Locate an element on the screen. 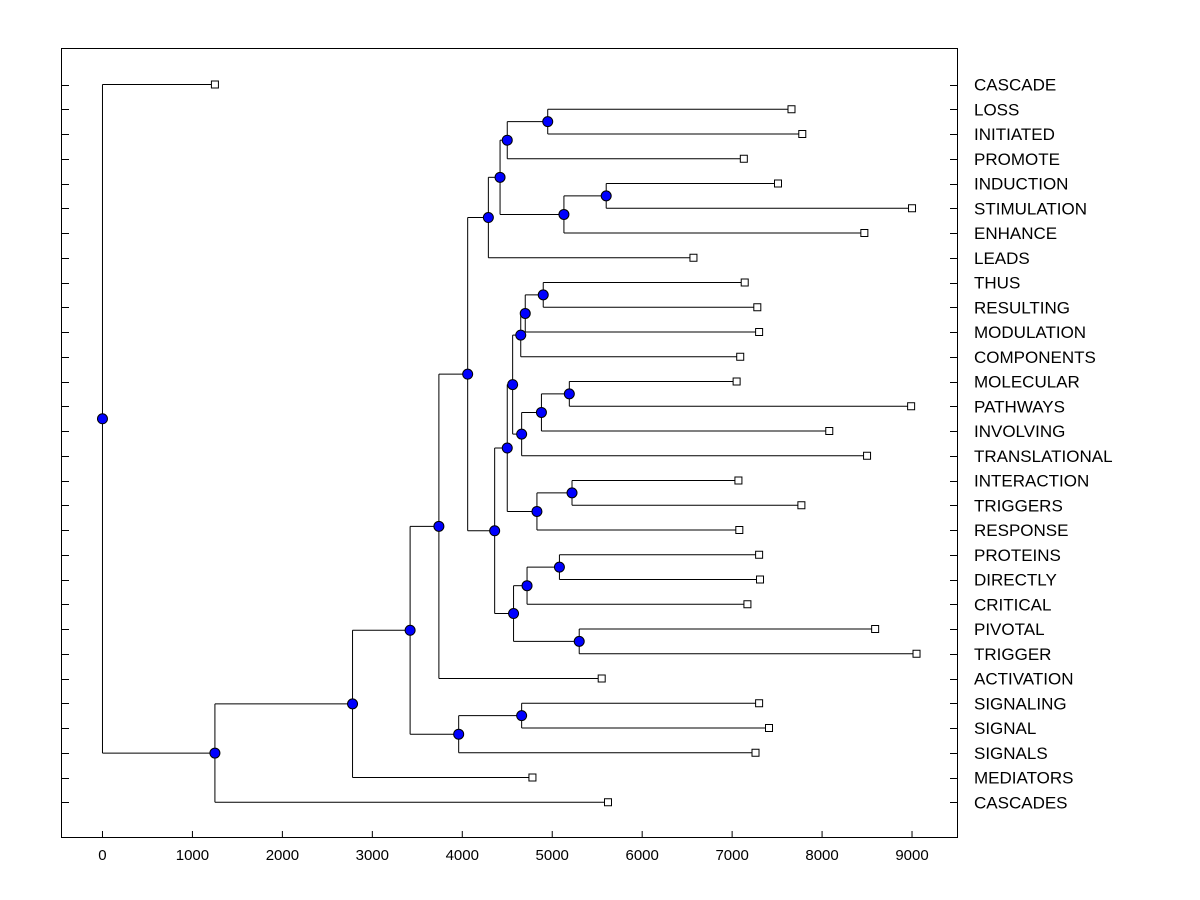 This screenshot has height=900, width=1200. leaf-label: THUS is located at coordinates (997, 283).